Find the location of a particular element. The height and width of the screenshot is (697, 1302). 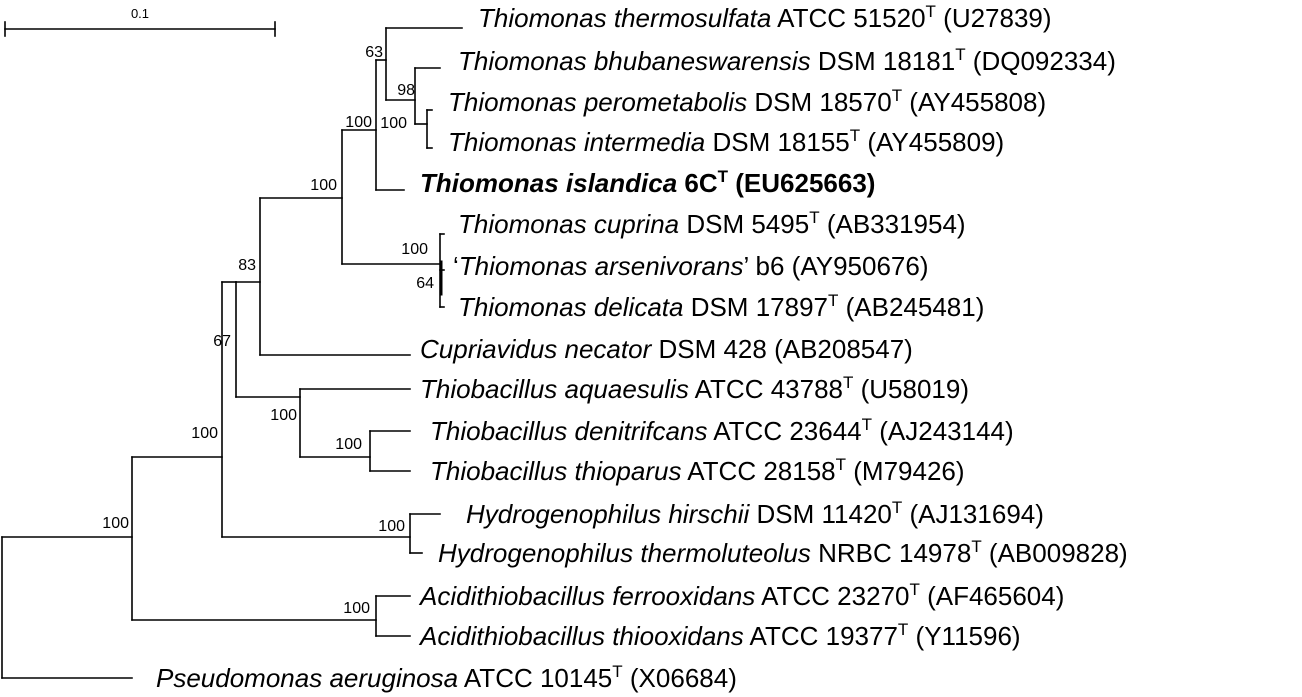

species-name: Thiobacillus aquaesulis is located at coordinates (554, 389).